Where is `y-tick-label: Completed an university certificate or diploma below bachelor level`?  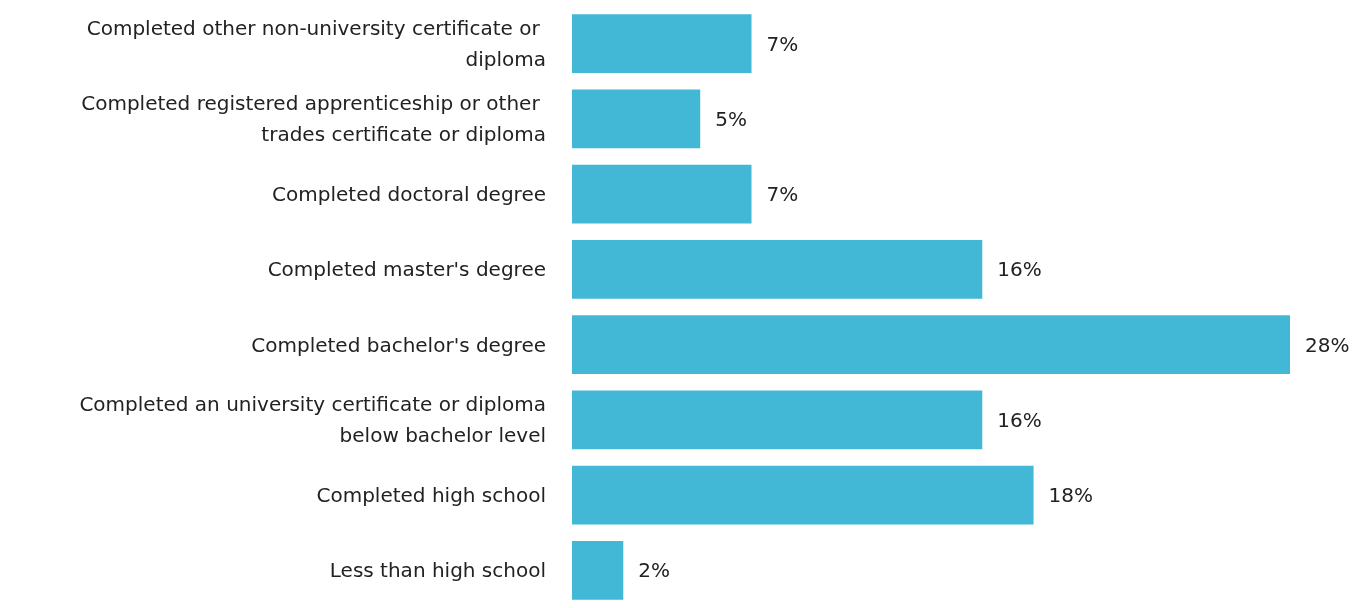 y-tick-label: Completed an university certificate or diploma below bachelor level is located at coordinates (312, 420).